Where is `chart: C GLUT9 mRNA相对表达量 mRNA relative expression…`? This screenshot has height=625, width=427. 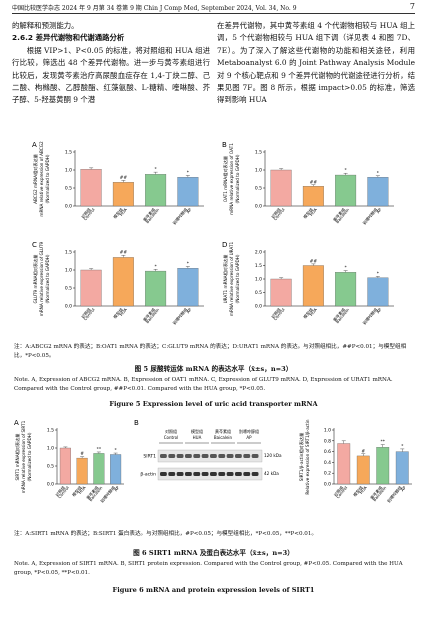 chart: C GLUT9 mRNA相对表达量 mRNA relative expression… is located at coordinates (118, 283).